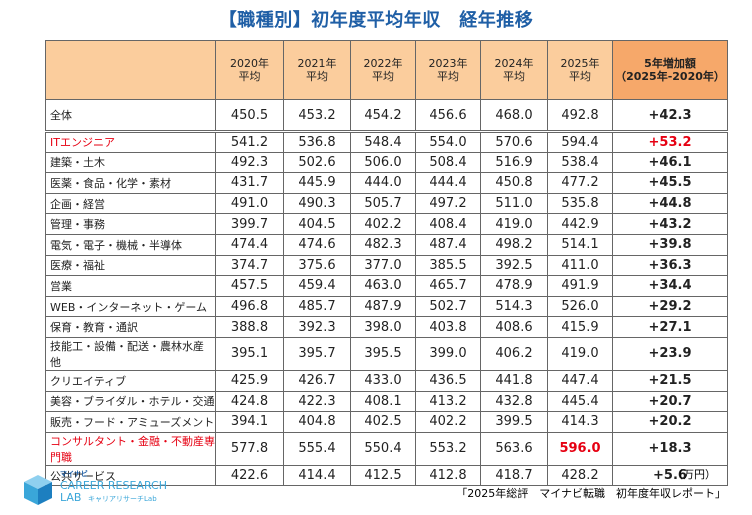 This screenshot has width=752, height=515. What do you see at coordinates (317, 448) in the screenshot?
I see `cell: 555.4` at bounding box center [317, 448].